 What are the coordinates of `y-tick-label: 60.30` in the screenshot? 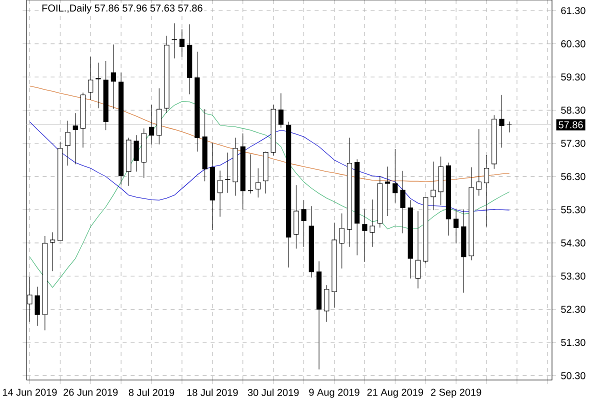 It's located at (573, 44).